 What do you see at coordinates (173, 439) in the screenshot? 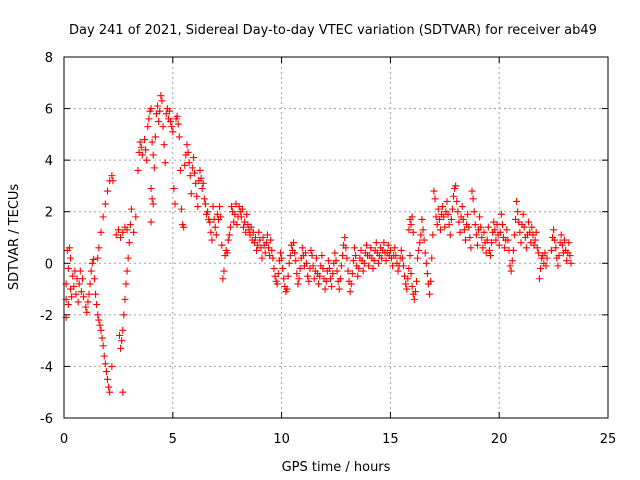
I see `x-tick-label: 5` at bounding box center [173, 439].